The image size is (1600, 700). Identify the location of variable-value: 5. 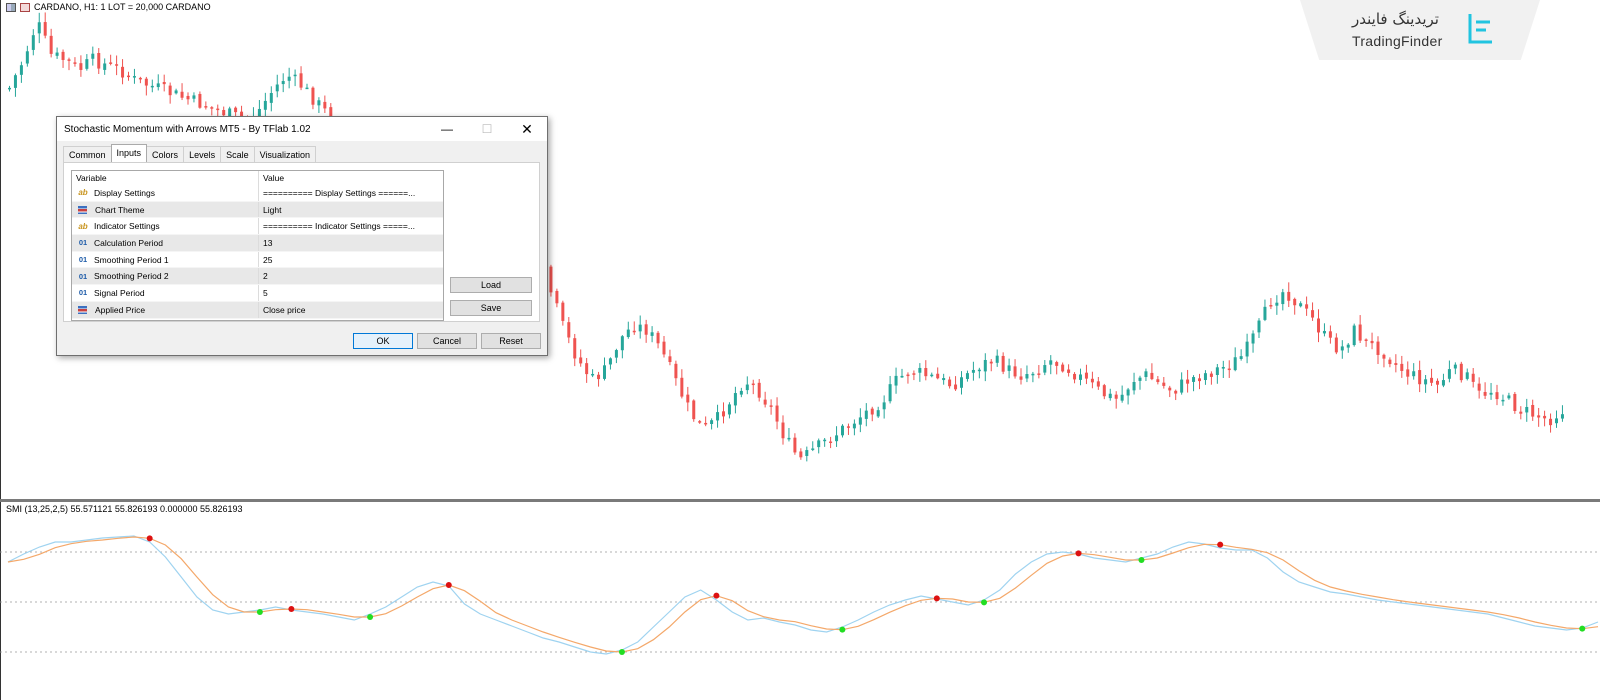
(265, 292).